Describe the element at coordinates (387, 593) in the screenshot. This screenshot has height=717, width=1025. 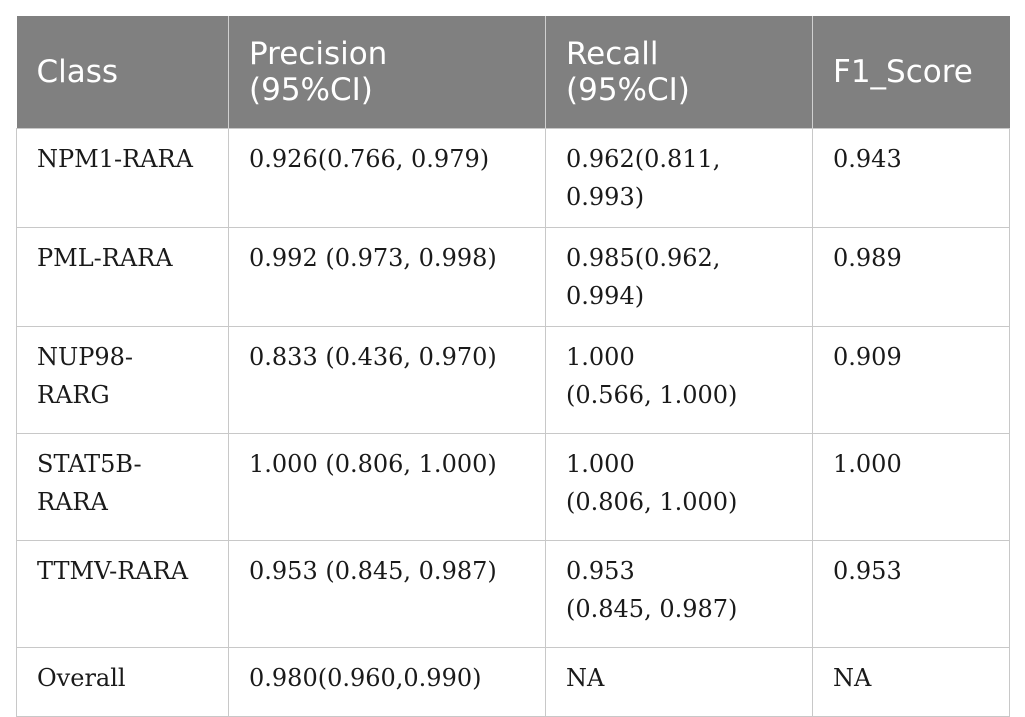
I see `cell-precision: 0.953 (0.845, 0.987)` at that location.